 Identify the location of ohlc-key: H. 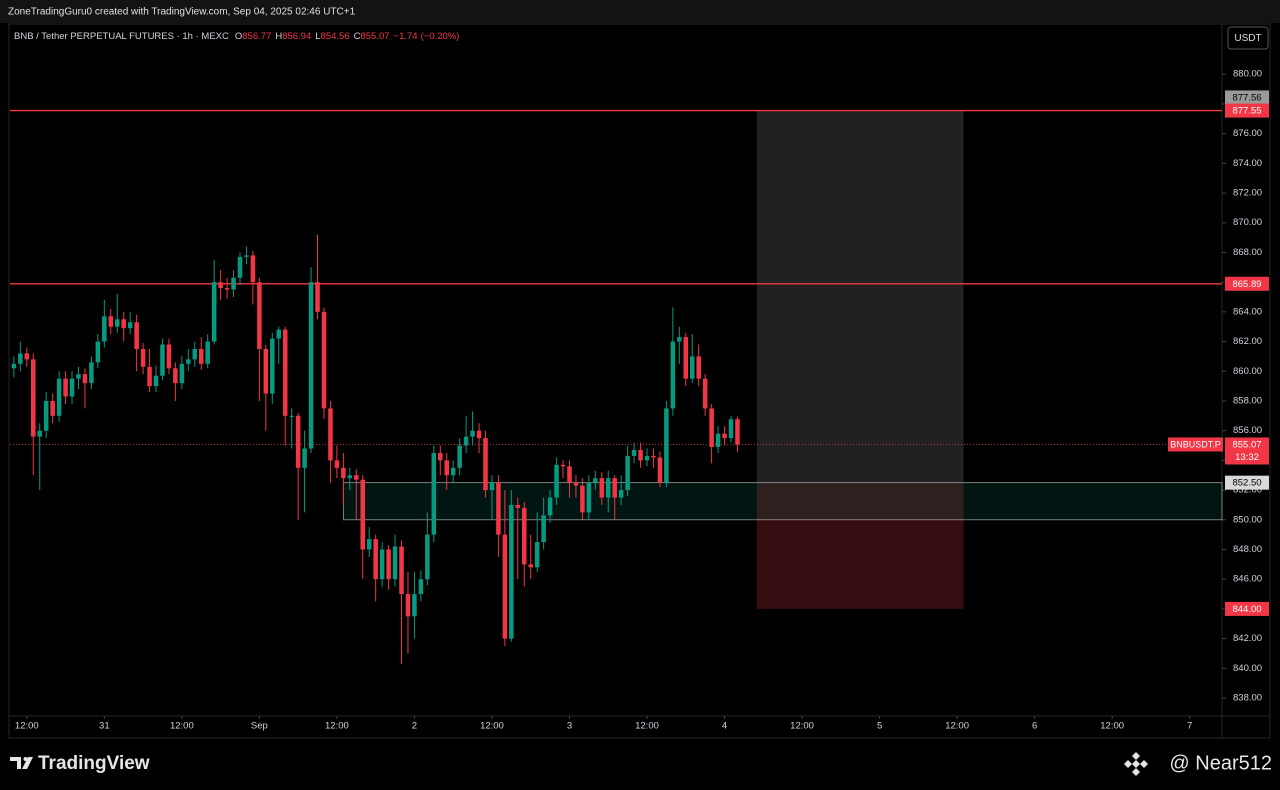
(278, 36).